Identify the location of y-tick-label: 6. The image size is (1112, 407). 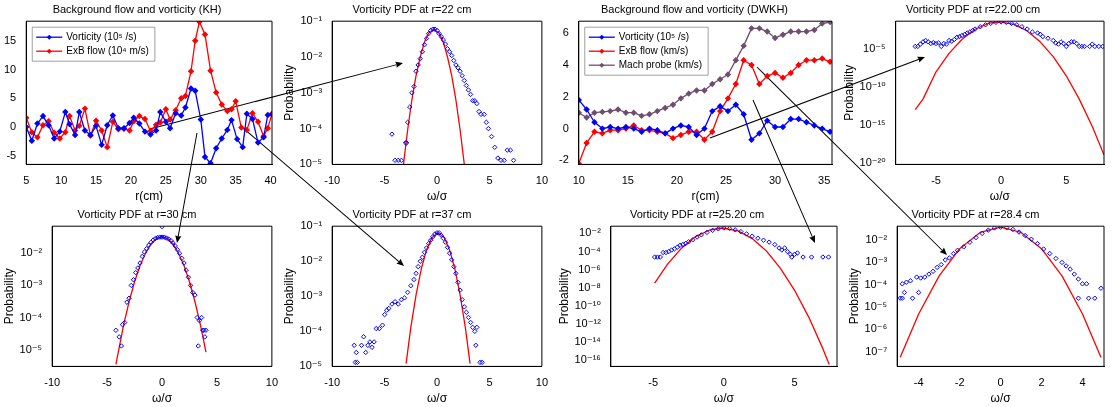
(565, 32).